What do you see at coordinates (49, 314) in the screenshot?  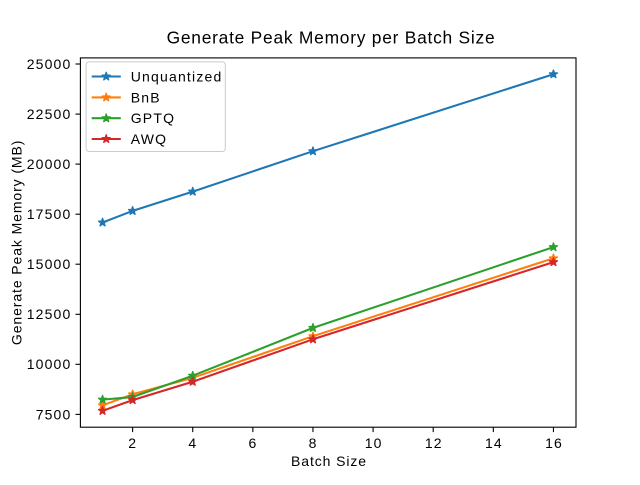 I see `svg-text: 12500` at bounding box center [49, 314].